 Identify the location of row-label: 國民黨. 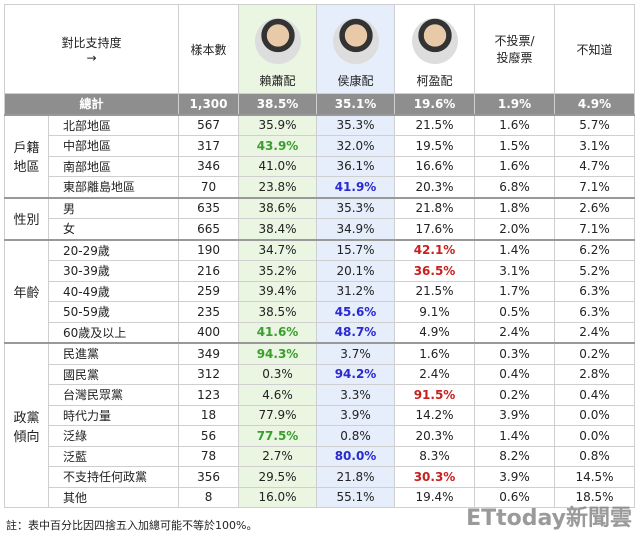
(113, 374).